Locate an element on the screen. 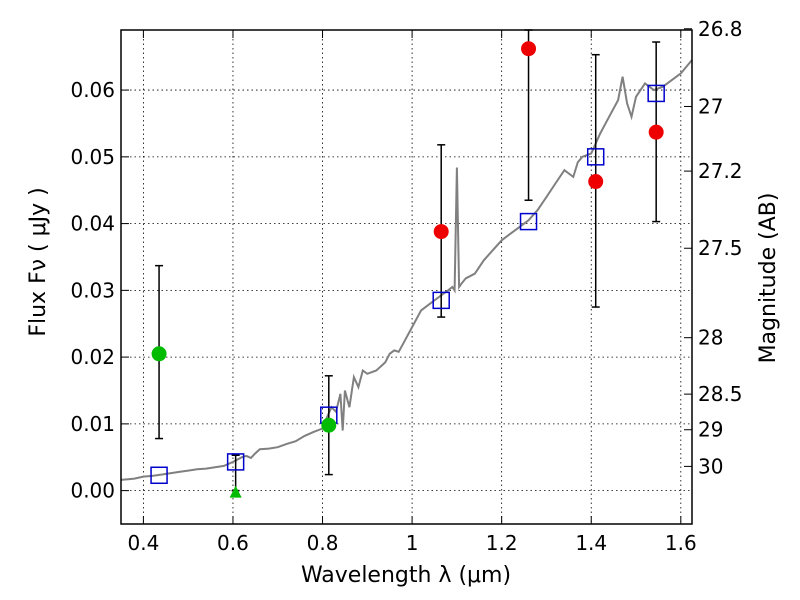 The image size is (800, 600). right-tick-label: 28.5 is located at coordinates (720, 394).